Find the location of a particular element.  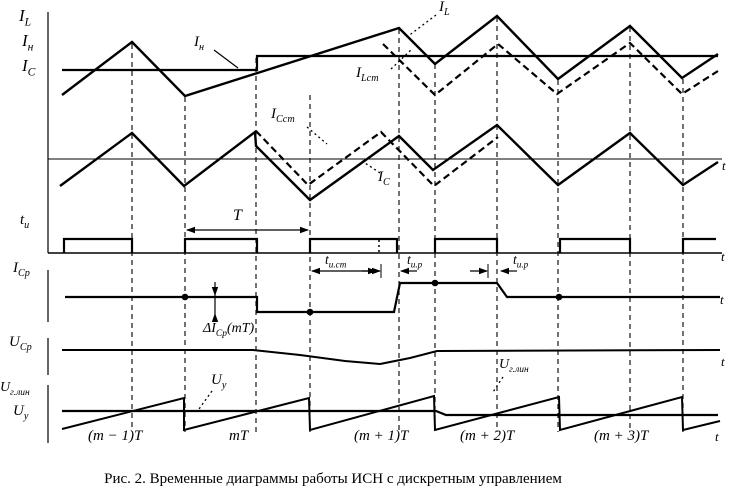

capacitor-current-ICst-dashed is located at coordinates (377, 159).